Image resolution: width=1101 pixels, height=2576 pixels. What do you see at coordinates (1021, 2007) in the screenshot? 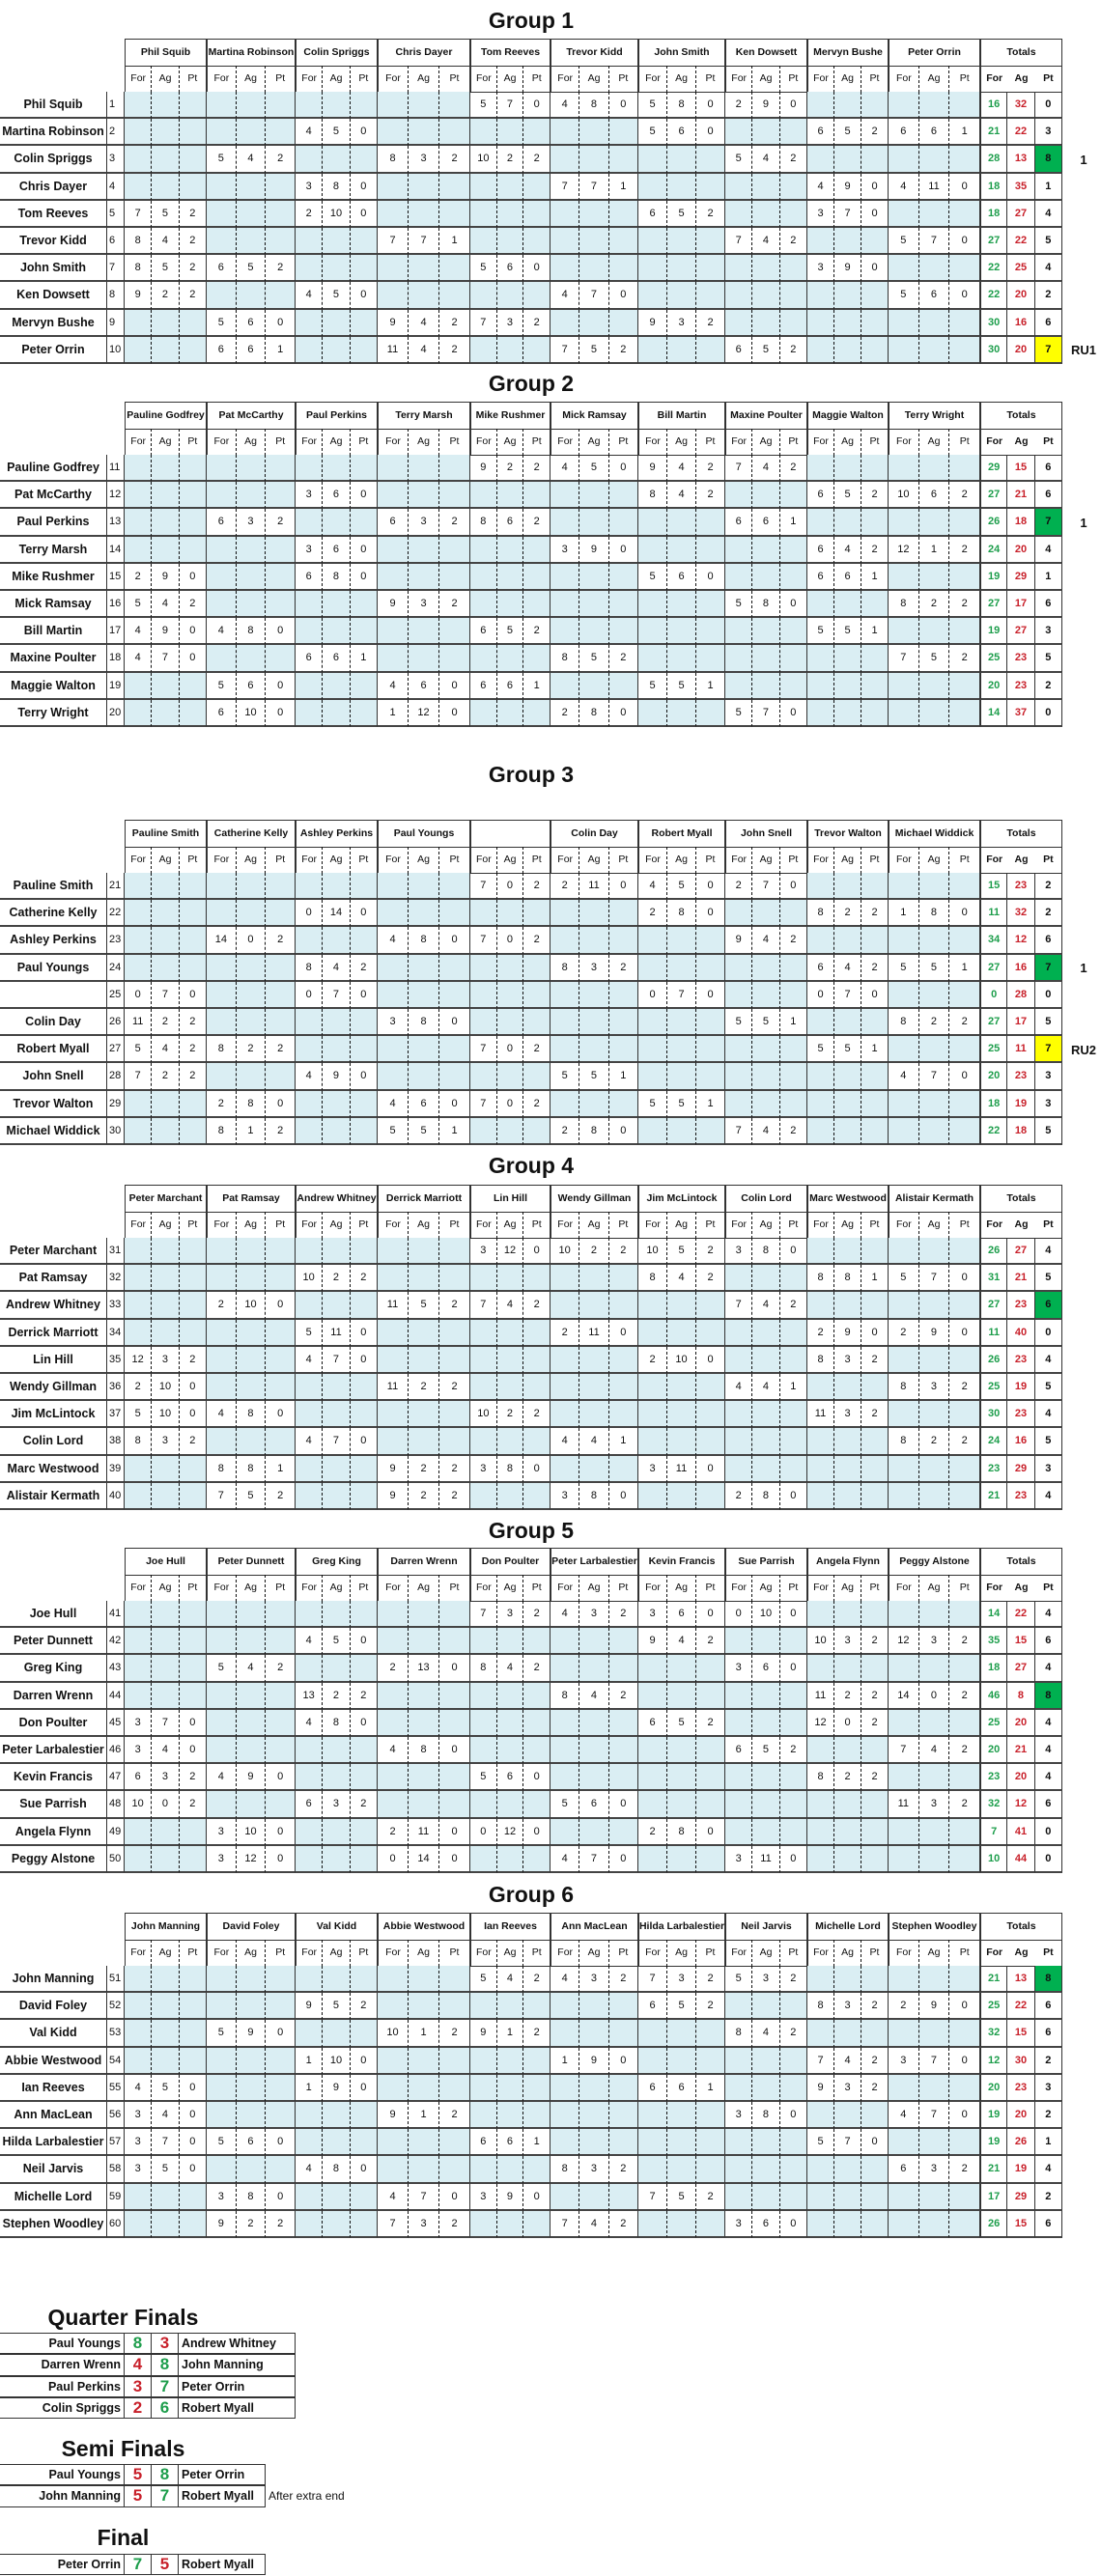
I see `total-against: 22` at bounding box center [1021, 2007].